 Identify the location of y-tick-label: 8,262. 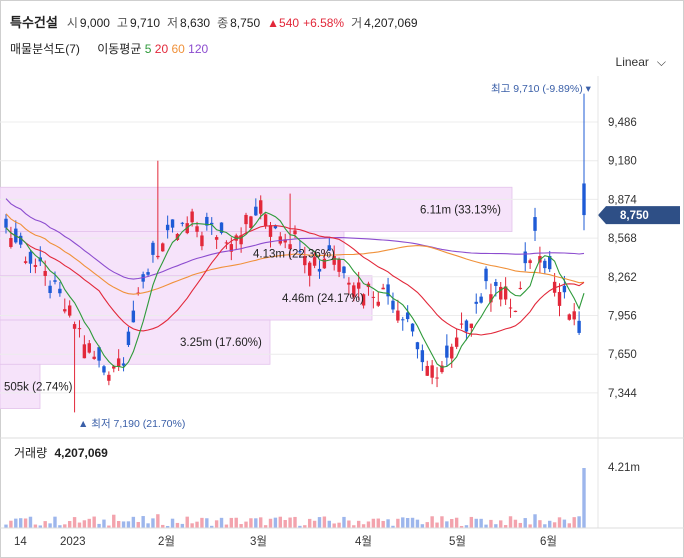
(622, 278).